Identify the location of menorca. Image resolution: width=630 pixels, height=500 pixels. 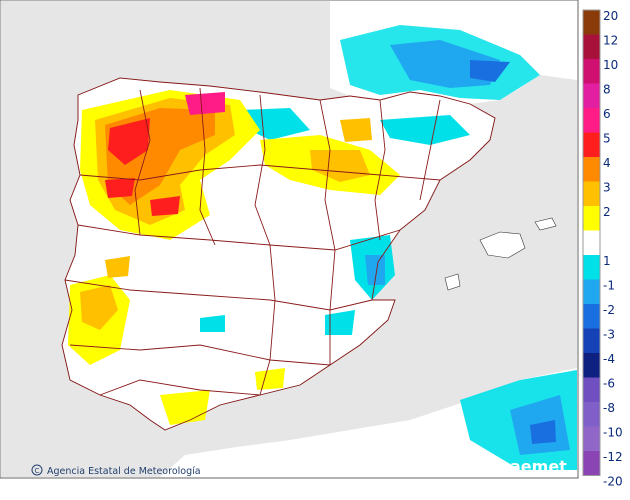
(545, 224).